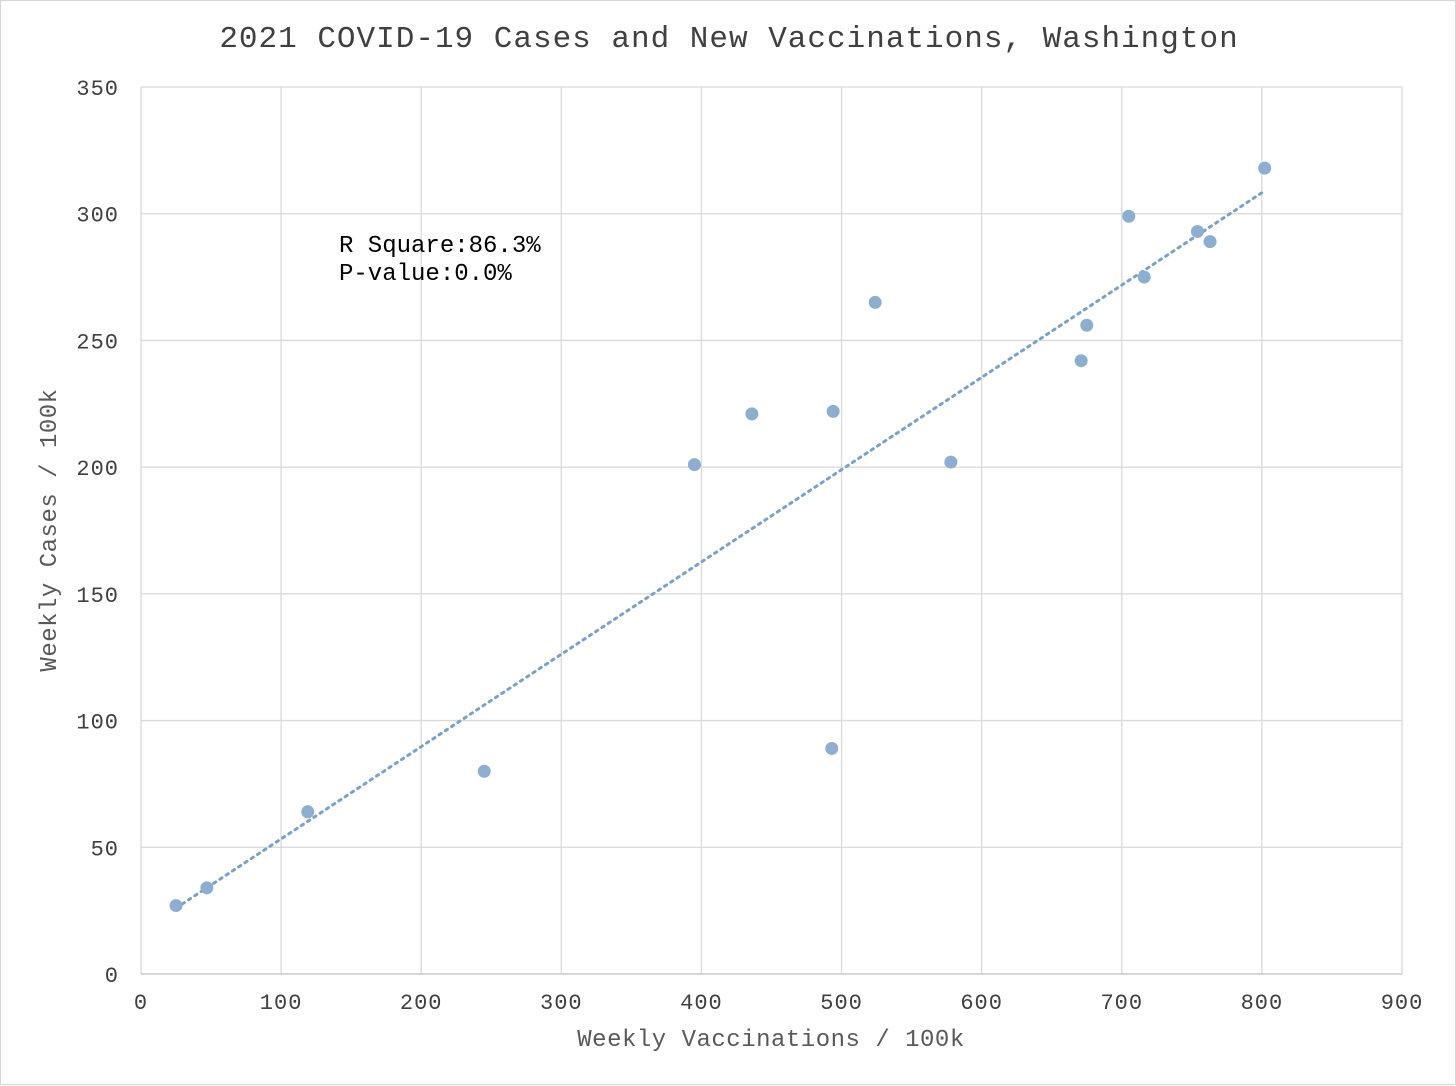 This screenshot has width=1456, height=1086. Describe the element at coordinates (105, 849) in the screenshot. I see `y-tick-label: 50` at that location.